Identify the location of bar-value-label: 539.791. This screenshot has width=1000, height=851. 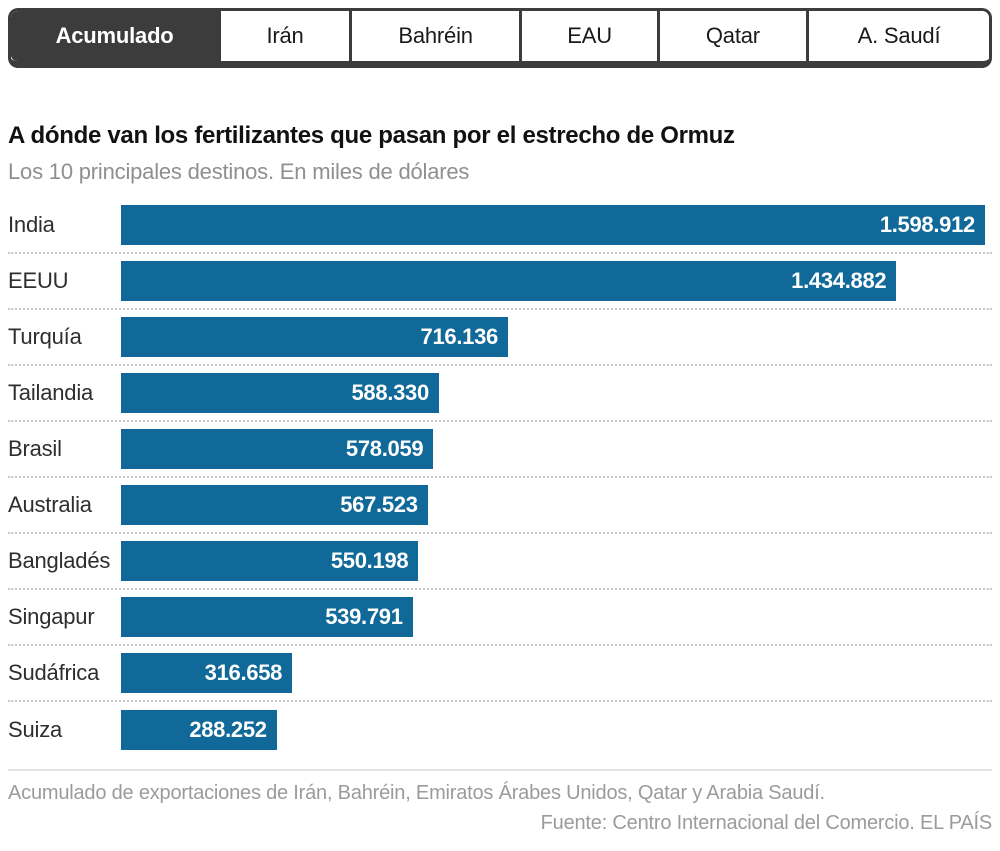
(364, 616).